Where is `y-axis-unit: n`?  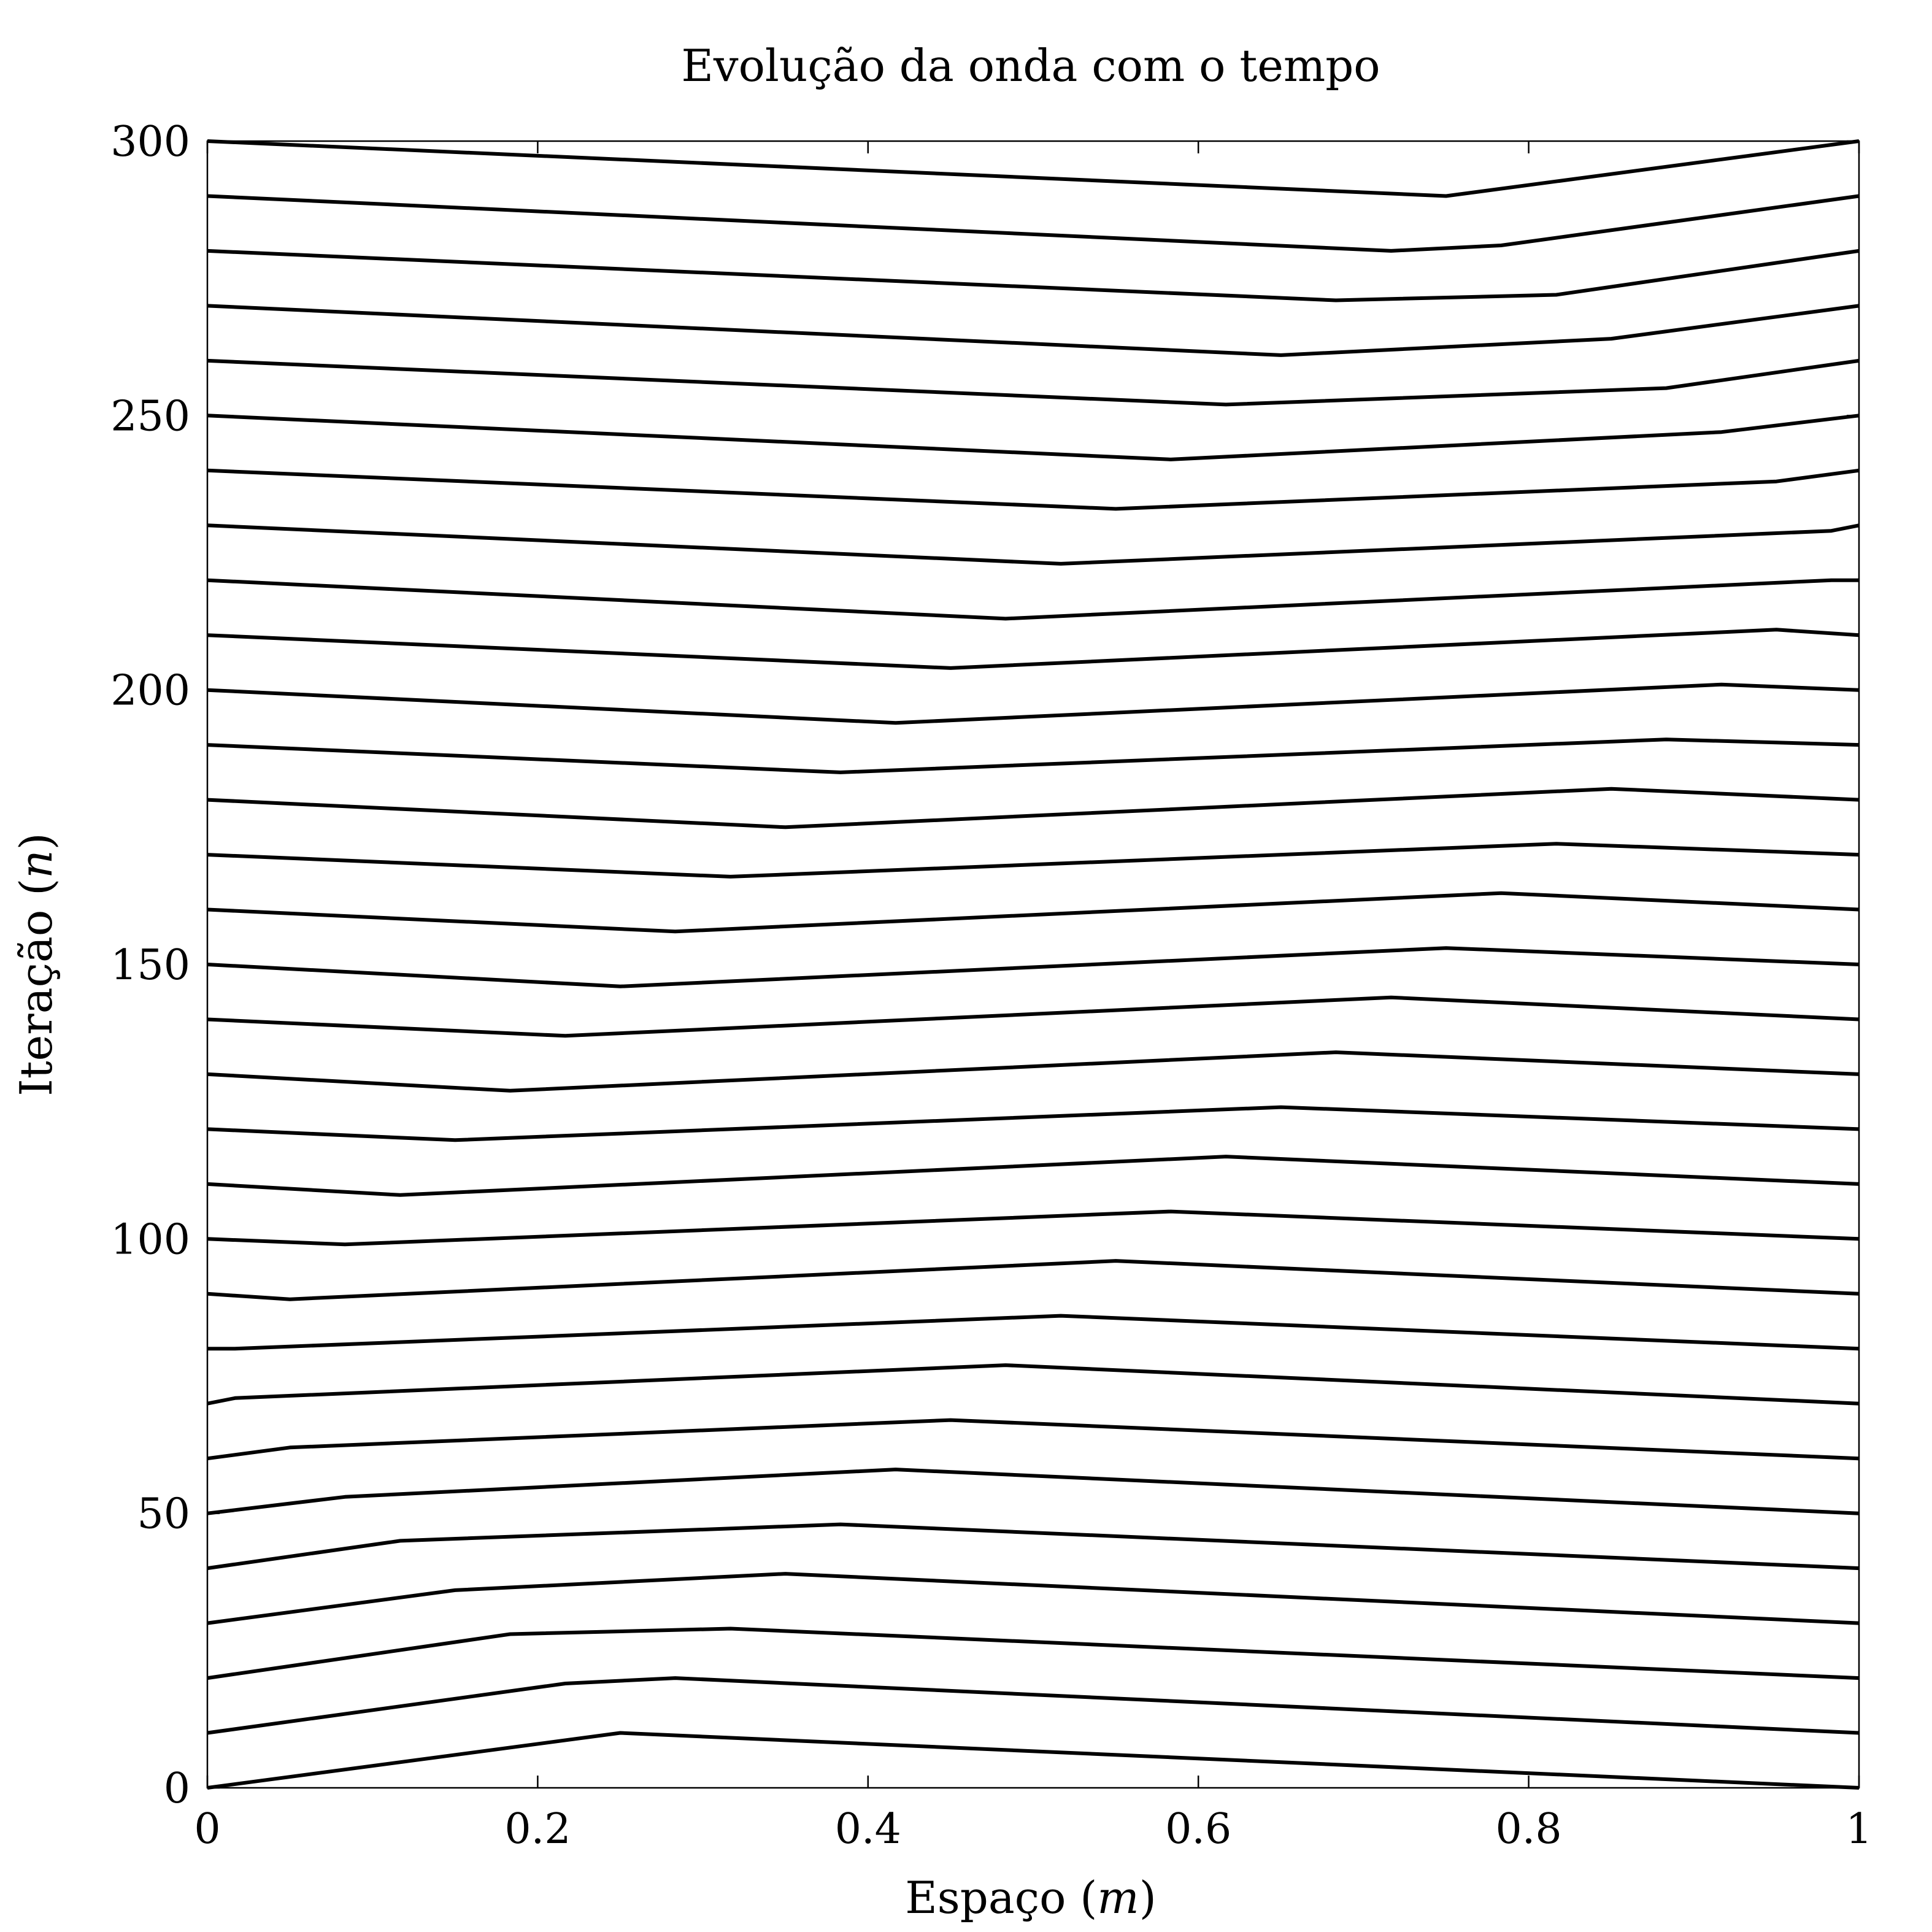 y-axis-unit: n is located at coordinates (36, 864).